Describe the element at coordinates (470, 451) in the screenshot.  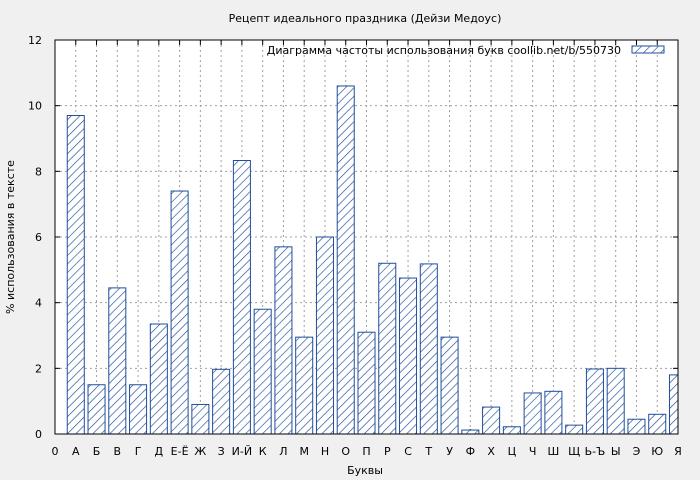
I see `x-tick-label: Ф` at that location.